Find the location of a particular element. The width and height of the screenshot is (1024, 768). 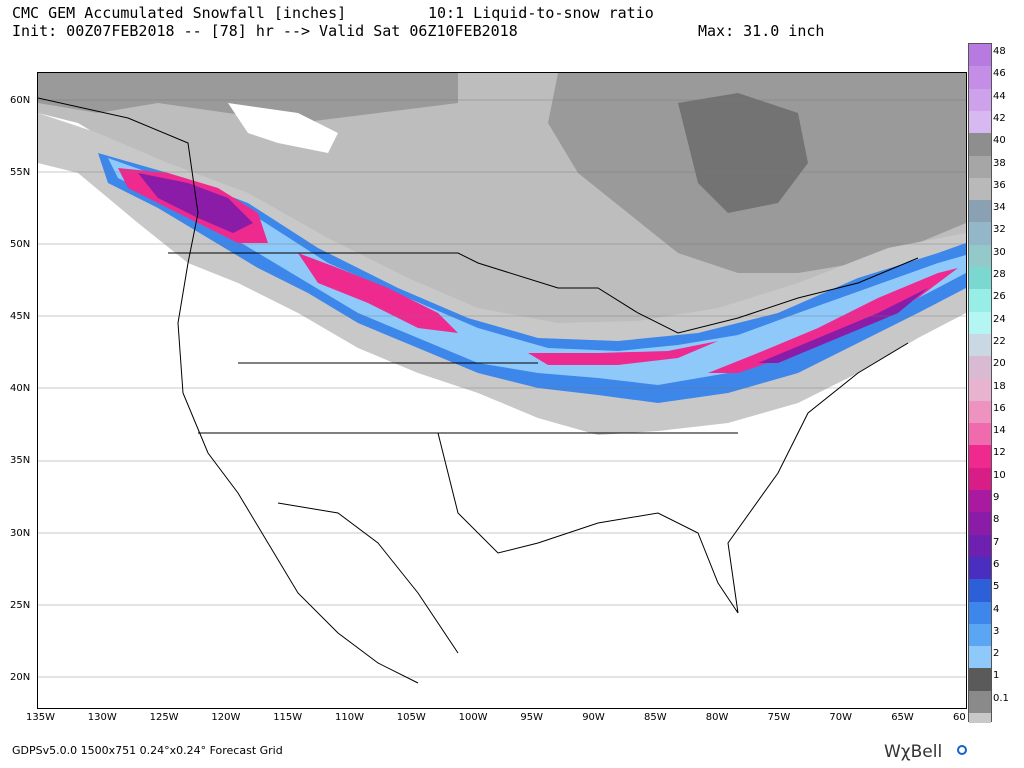

colorbar-label: 40 is located at coordinates (999, 141).